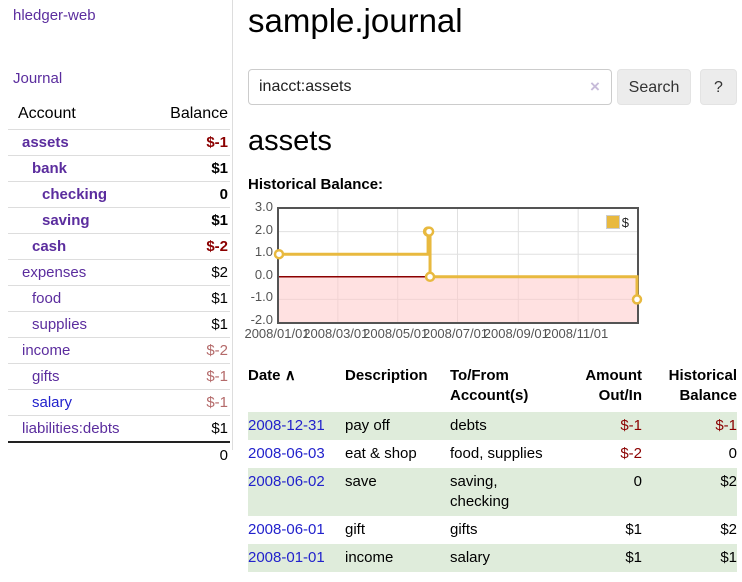 Image resolution: width=742 pixels, height=582 pixels. Describe the element at coordinates (66, 220) in the screenshot. I see `account-link-saving: saving` at that location.